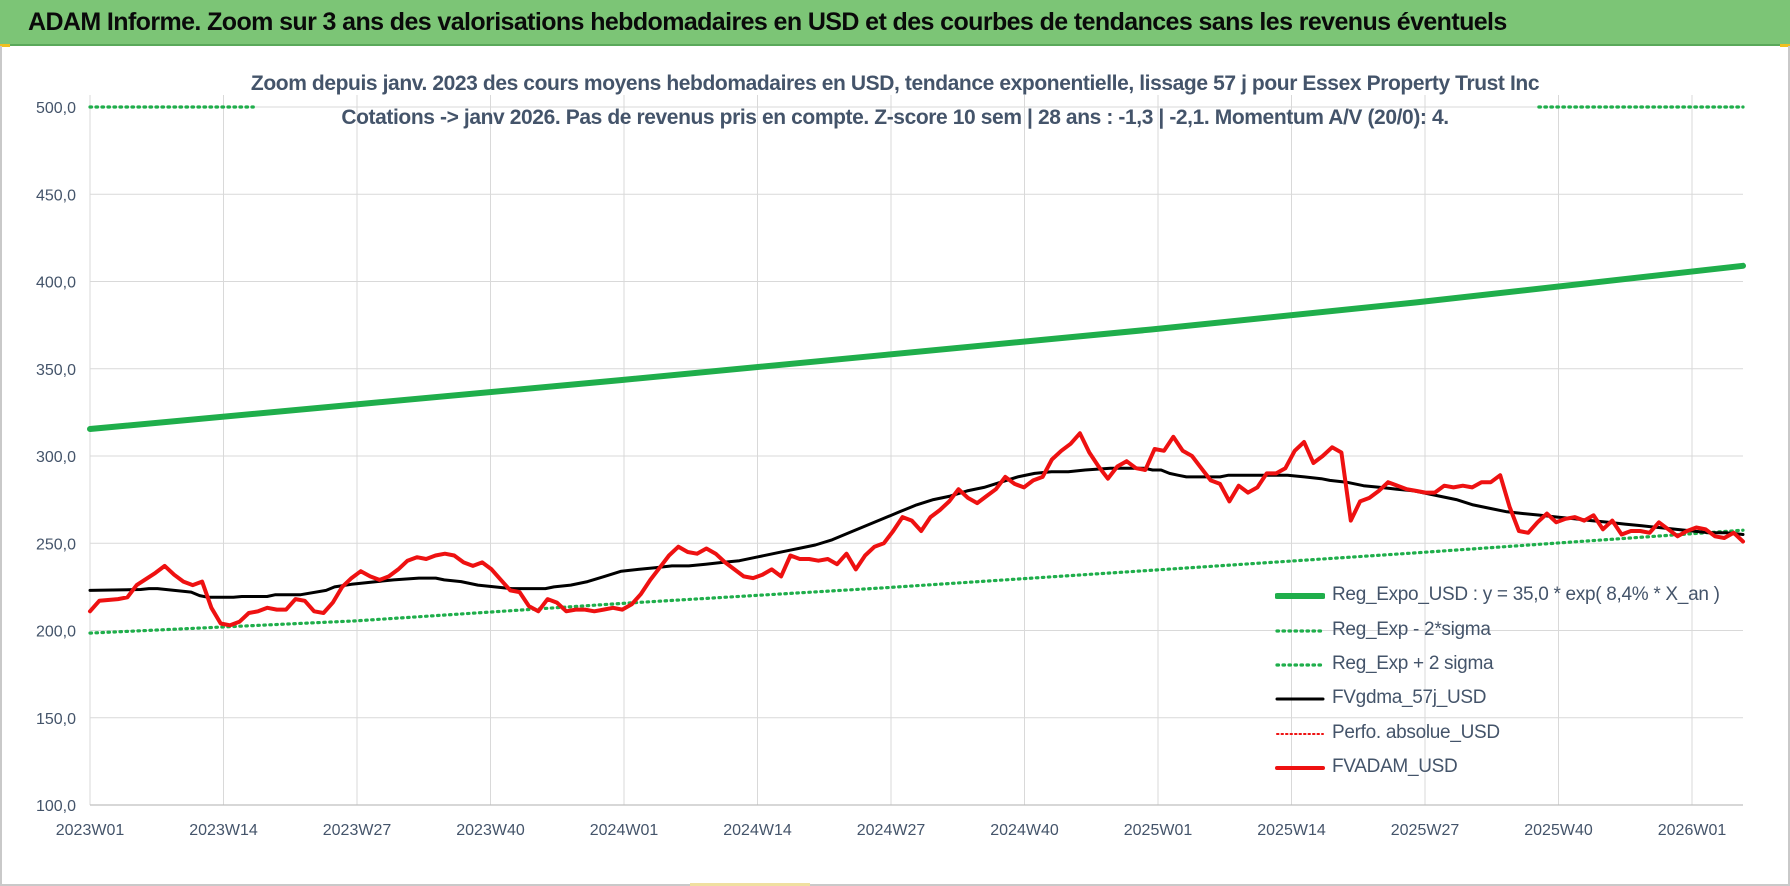 The height and width of the screenshot is (886, 1790). What do you see at coordinates (1024, 830) in the screenshot?
I see `x-tick-label: 2024W40` at bounding box center [1024, 830].